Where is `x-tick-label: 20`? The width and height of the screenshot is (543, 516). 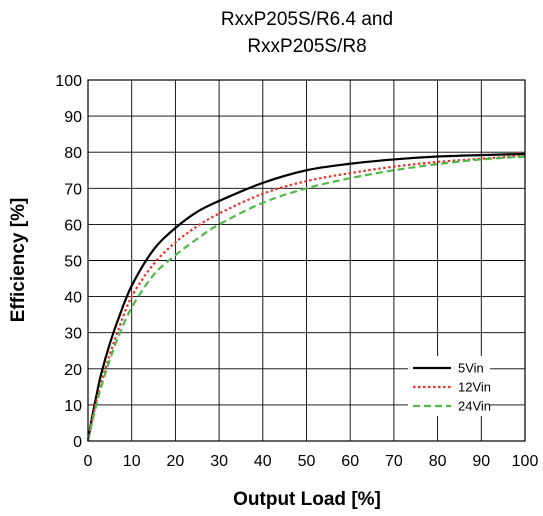 x-tick-label: 20 is located at coordinates (176, 461).